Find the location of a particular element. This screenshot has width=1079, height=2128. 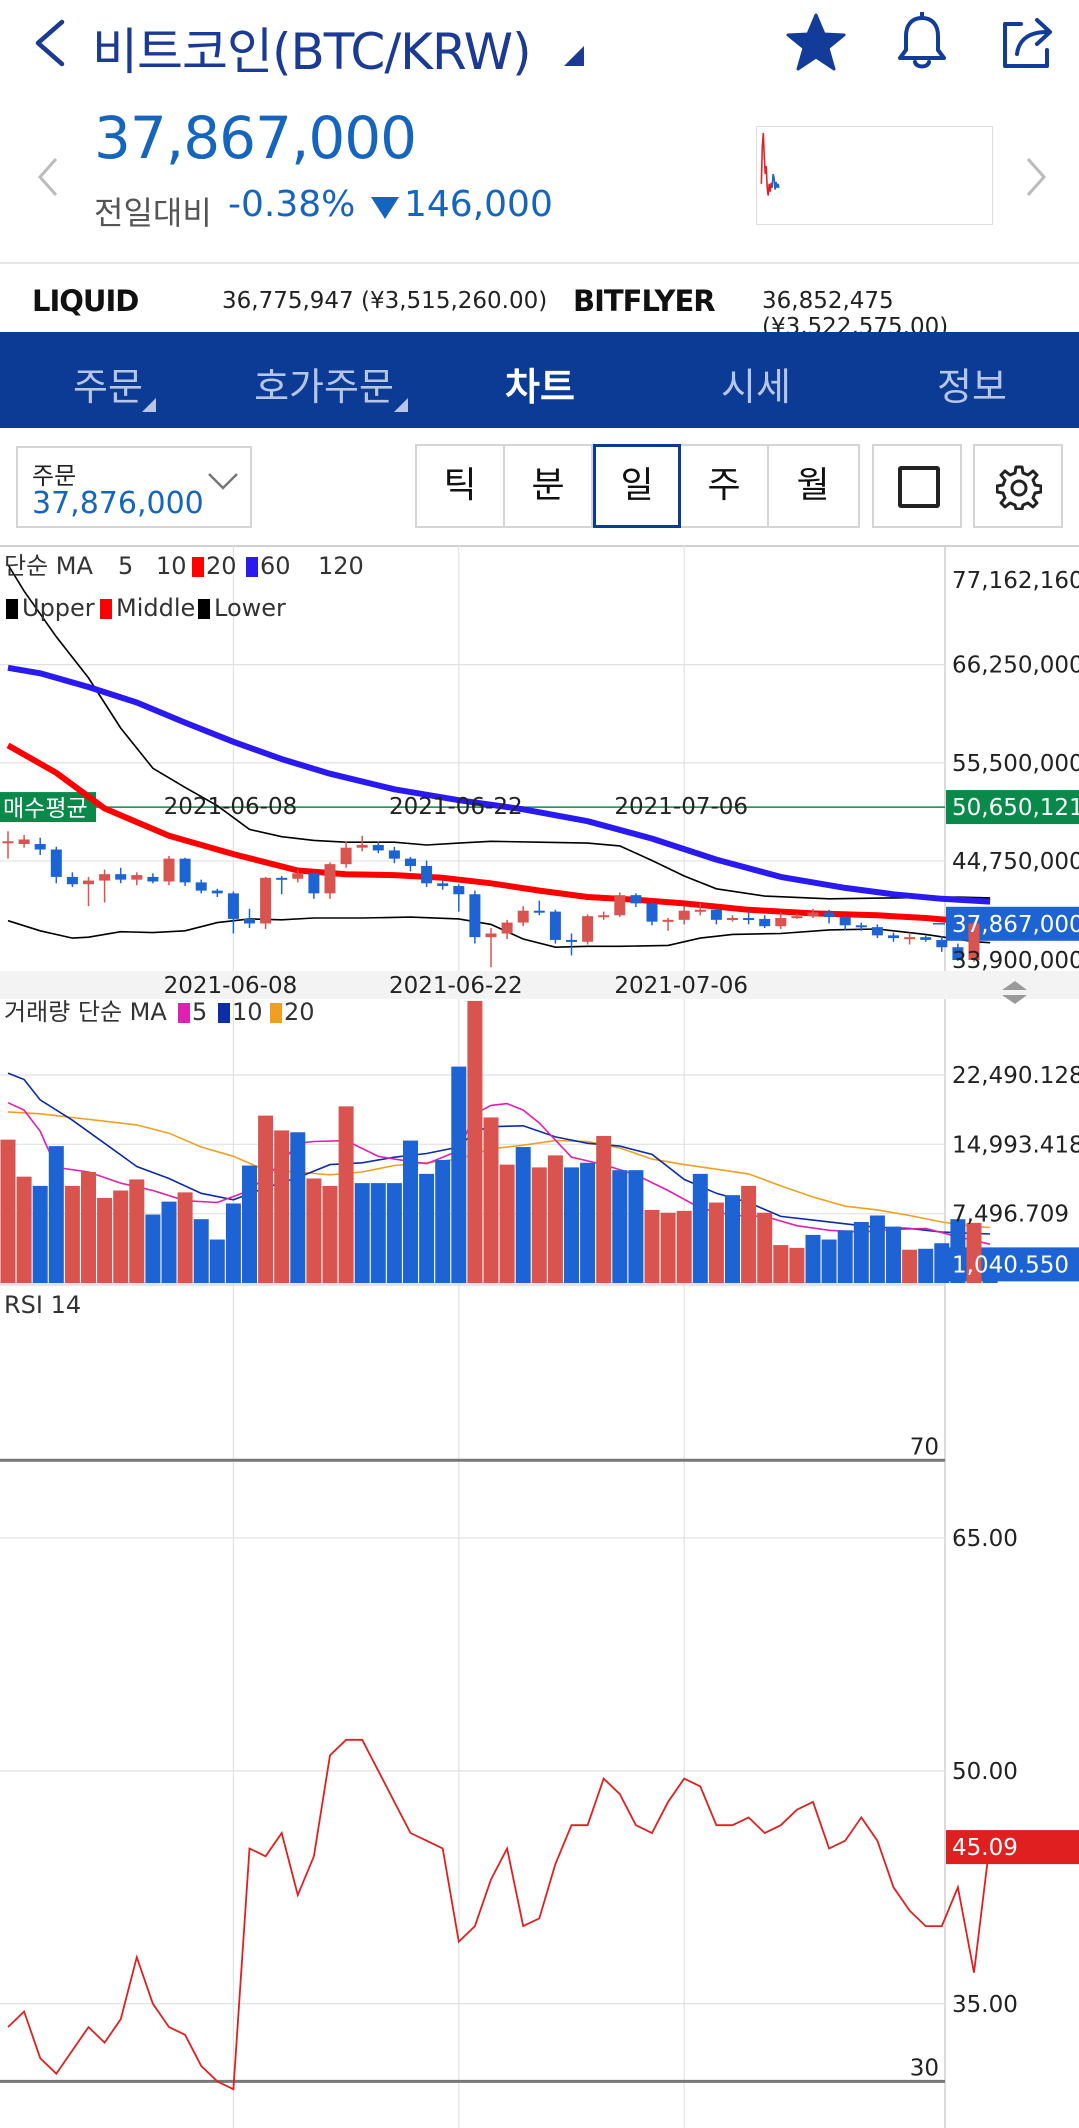

chart-type-button is located at coordinates (917, 486).